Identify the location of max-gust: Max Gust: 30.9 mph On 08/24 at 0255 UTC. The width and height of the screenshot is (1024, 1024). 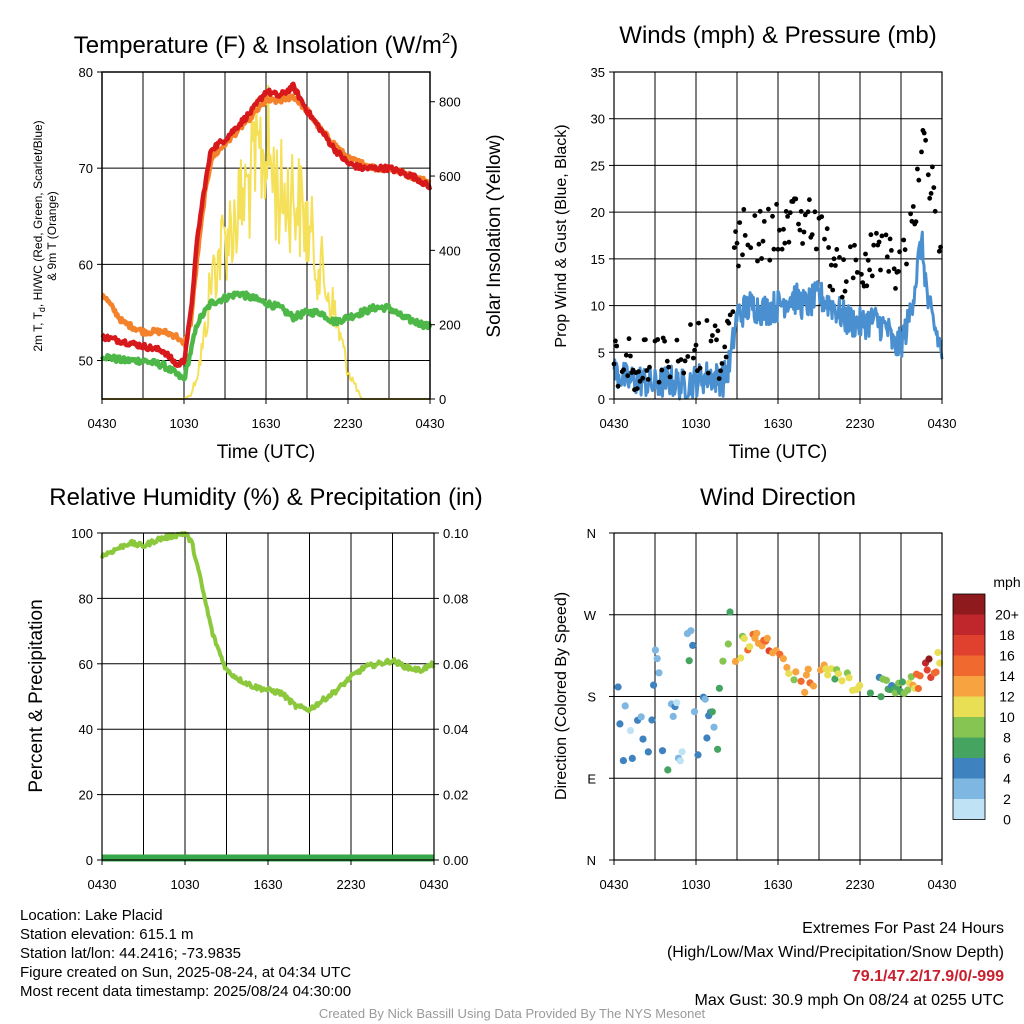
(849, 1000).